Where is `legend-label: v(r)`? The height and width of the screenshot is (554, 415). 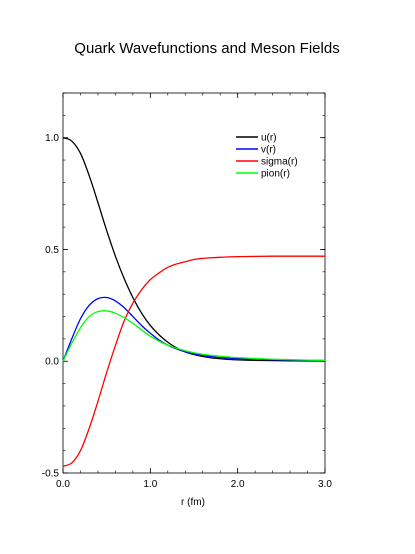 legend-label: v(r) is located at coordinates (268, 150).